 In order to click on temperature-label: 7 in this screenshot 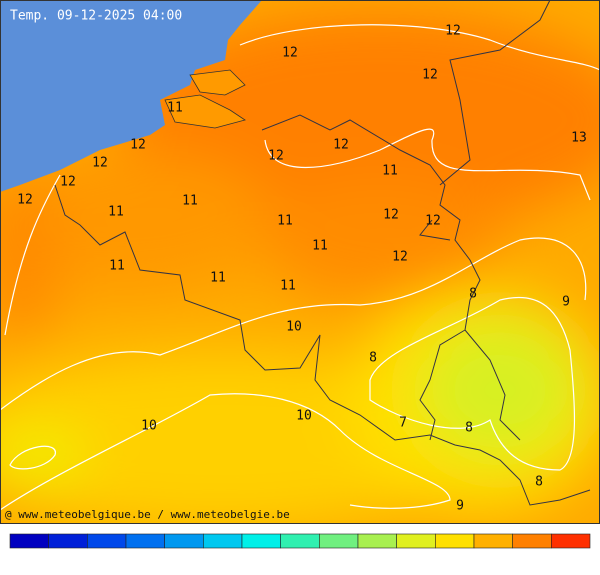, I will do `click(403, 423)`.